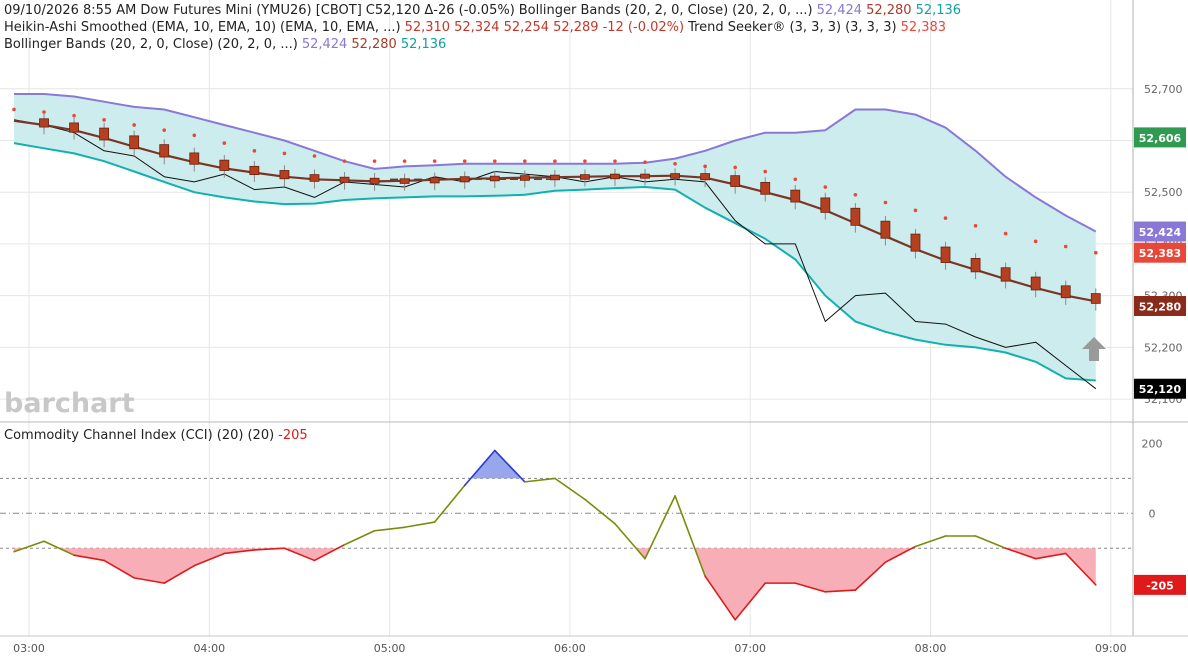 The image size is (1188, 665). Describe the element at coordinates (576, 27) in the screenshot. I see `header-ha-close: 52,289` at that location.